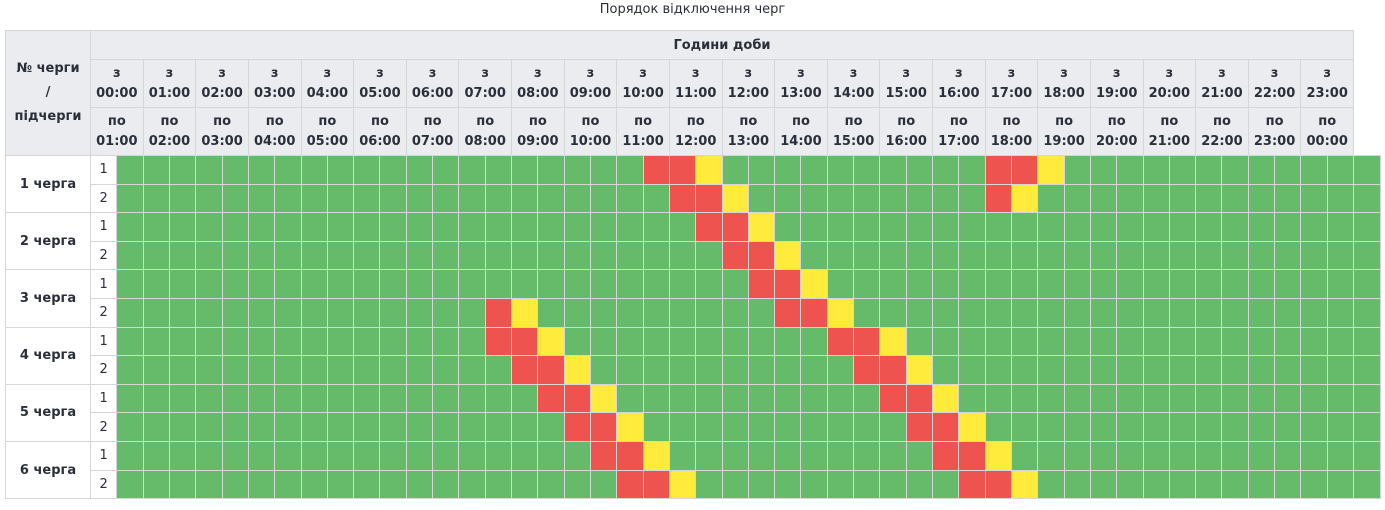  I want to click on slot-possible-outage, so click(761, 227).